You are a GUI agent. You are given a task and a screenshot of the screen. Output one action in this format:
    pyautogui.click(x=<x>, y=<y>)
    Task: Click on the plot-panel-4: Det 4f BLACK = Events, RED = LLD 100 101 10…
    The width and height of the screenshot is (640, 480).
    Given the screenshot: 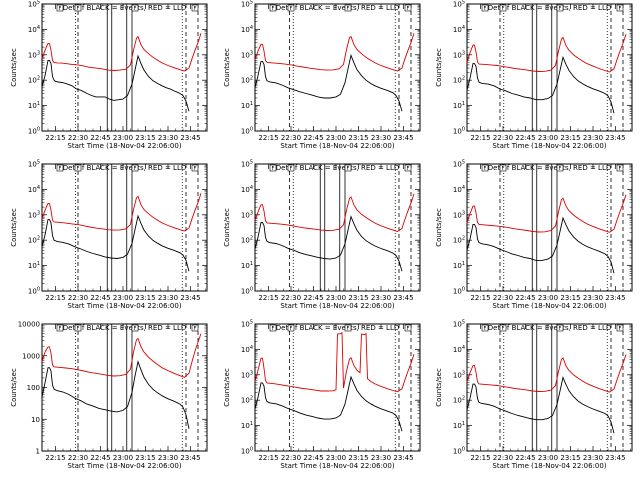 What is the action you would take?
    pyautogui.click(x=109, y=235)
    